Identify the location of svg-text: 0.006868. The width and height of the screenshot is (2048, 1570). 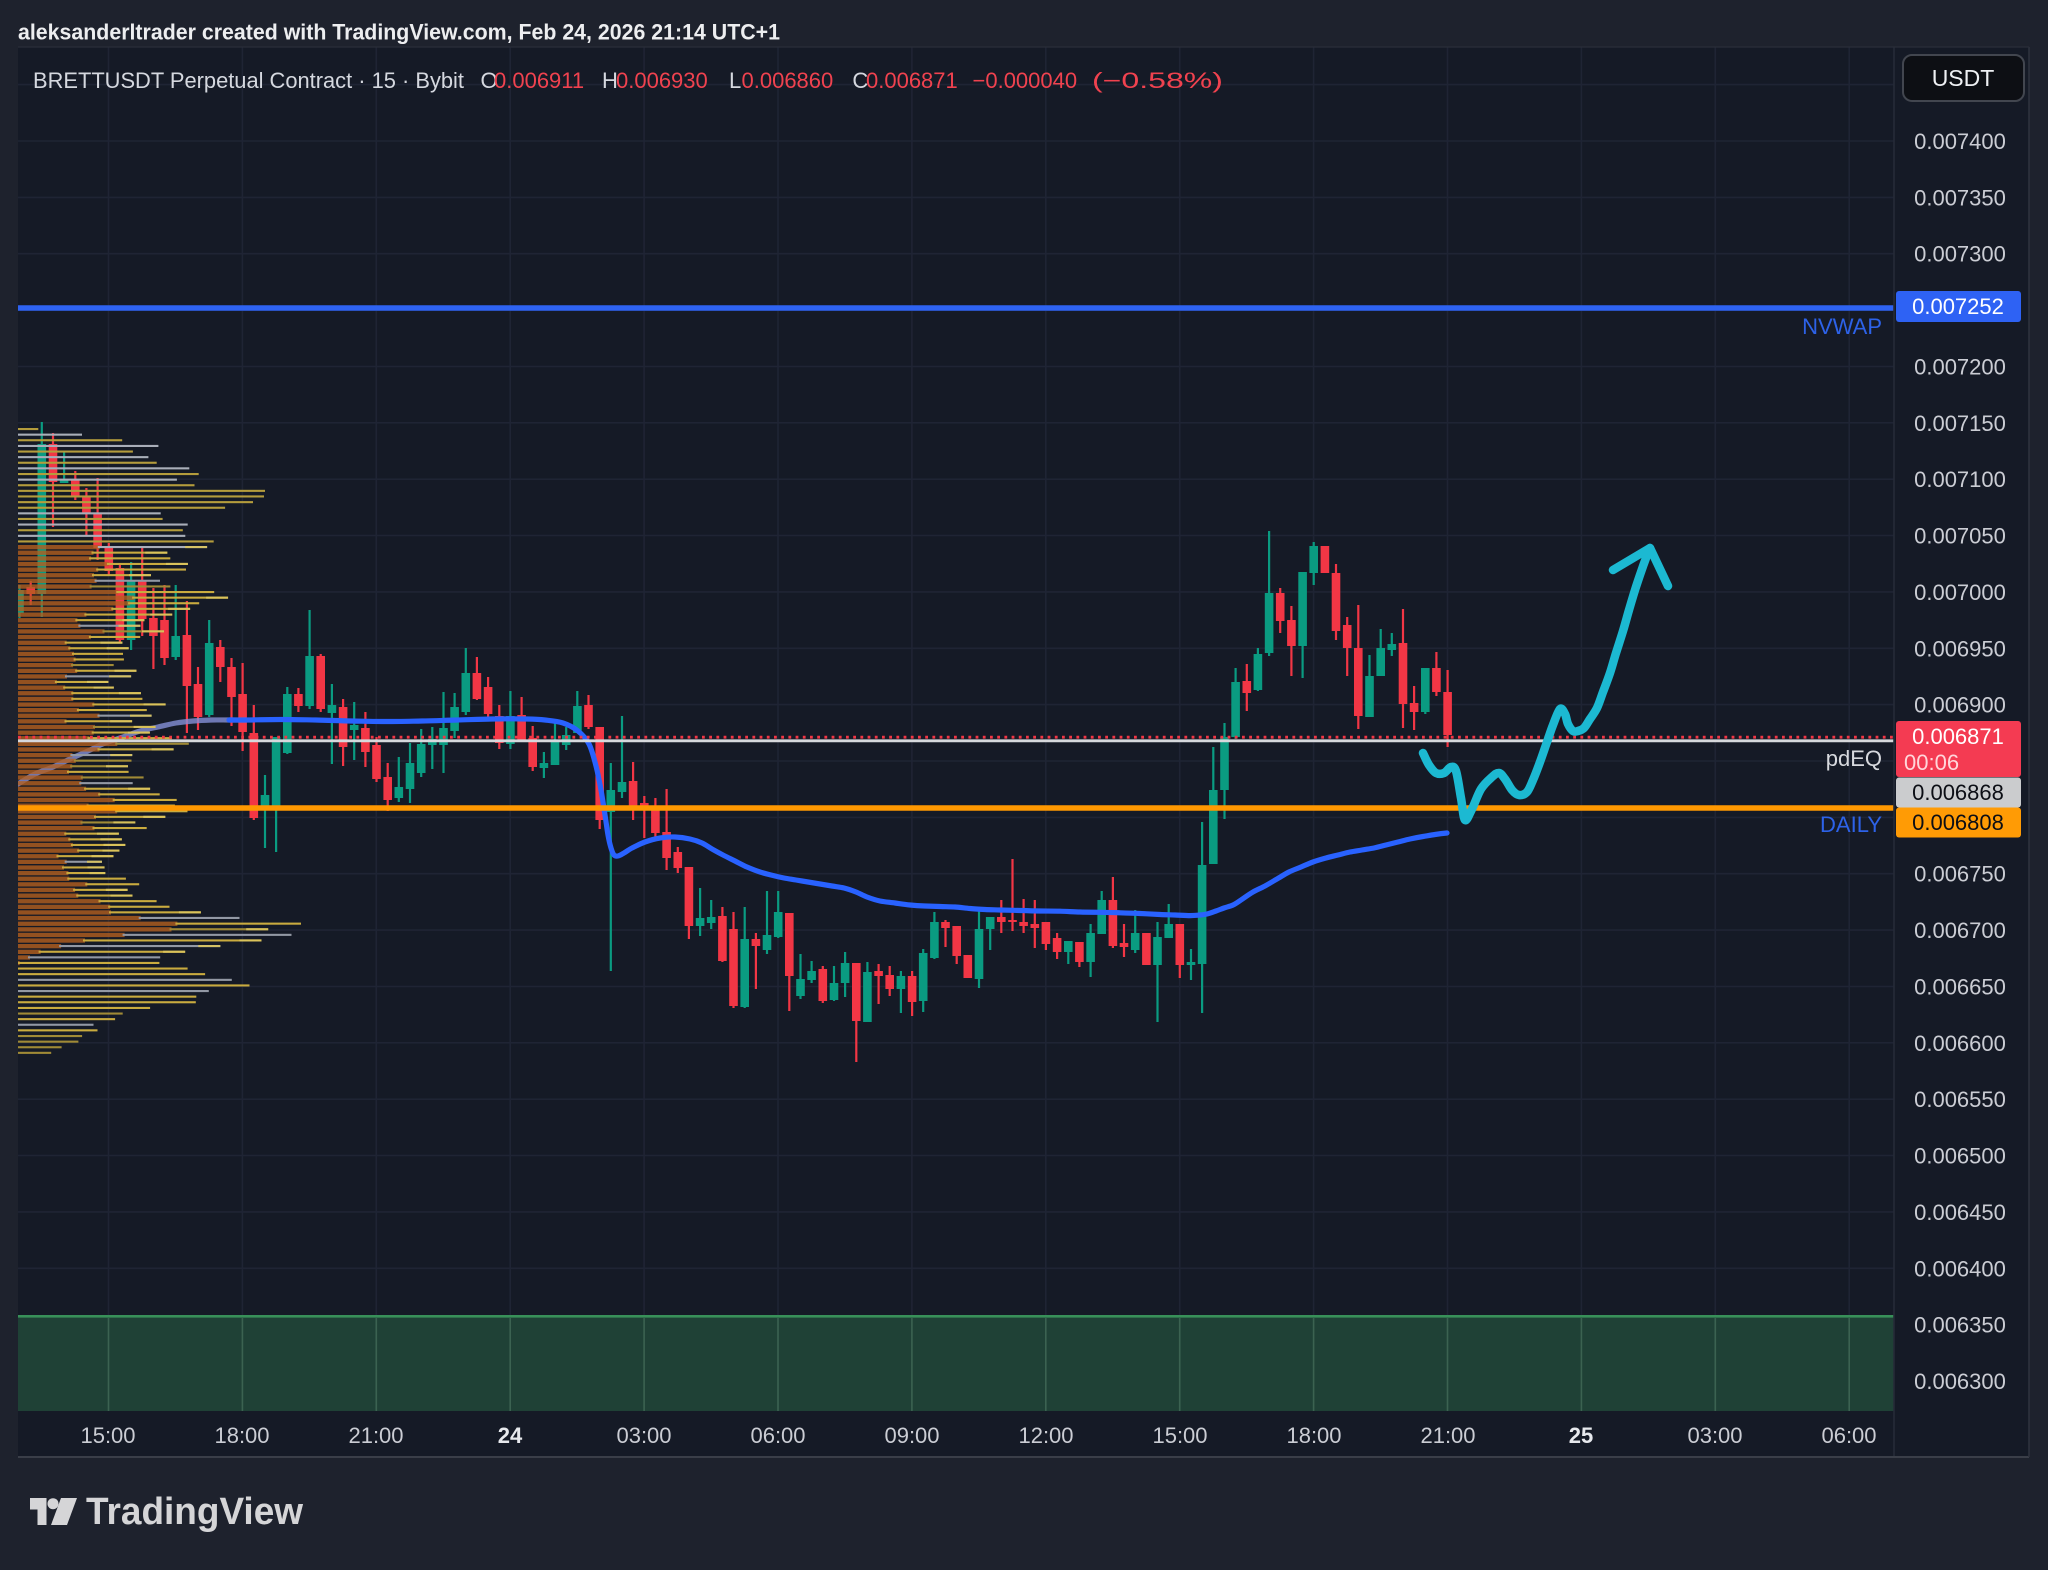
(1958, 792).